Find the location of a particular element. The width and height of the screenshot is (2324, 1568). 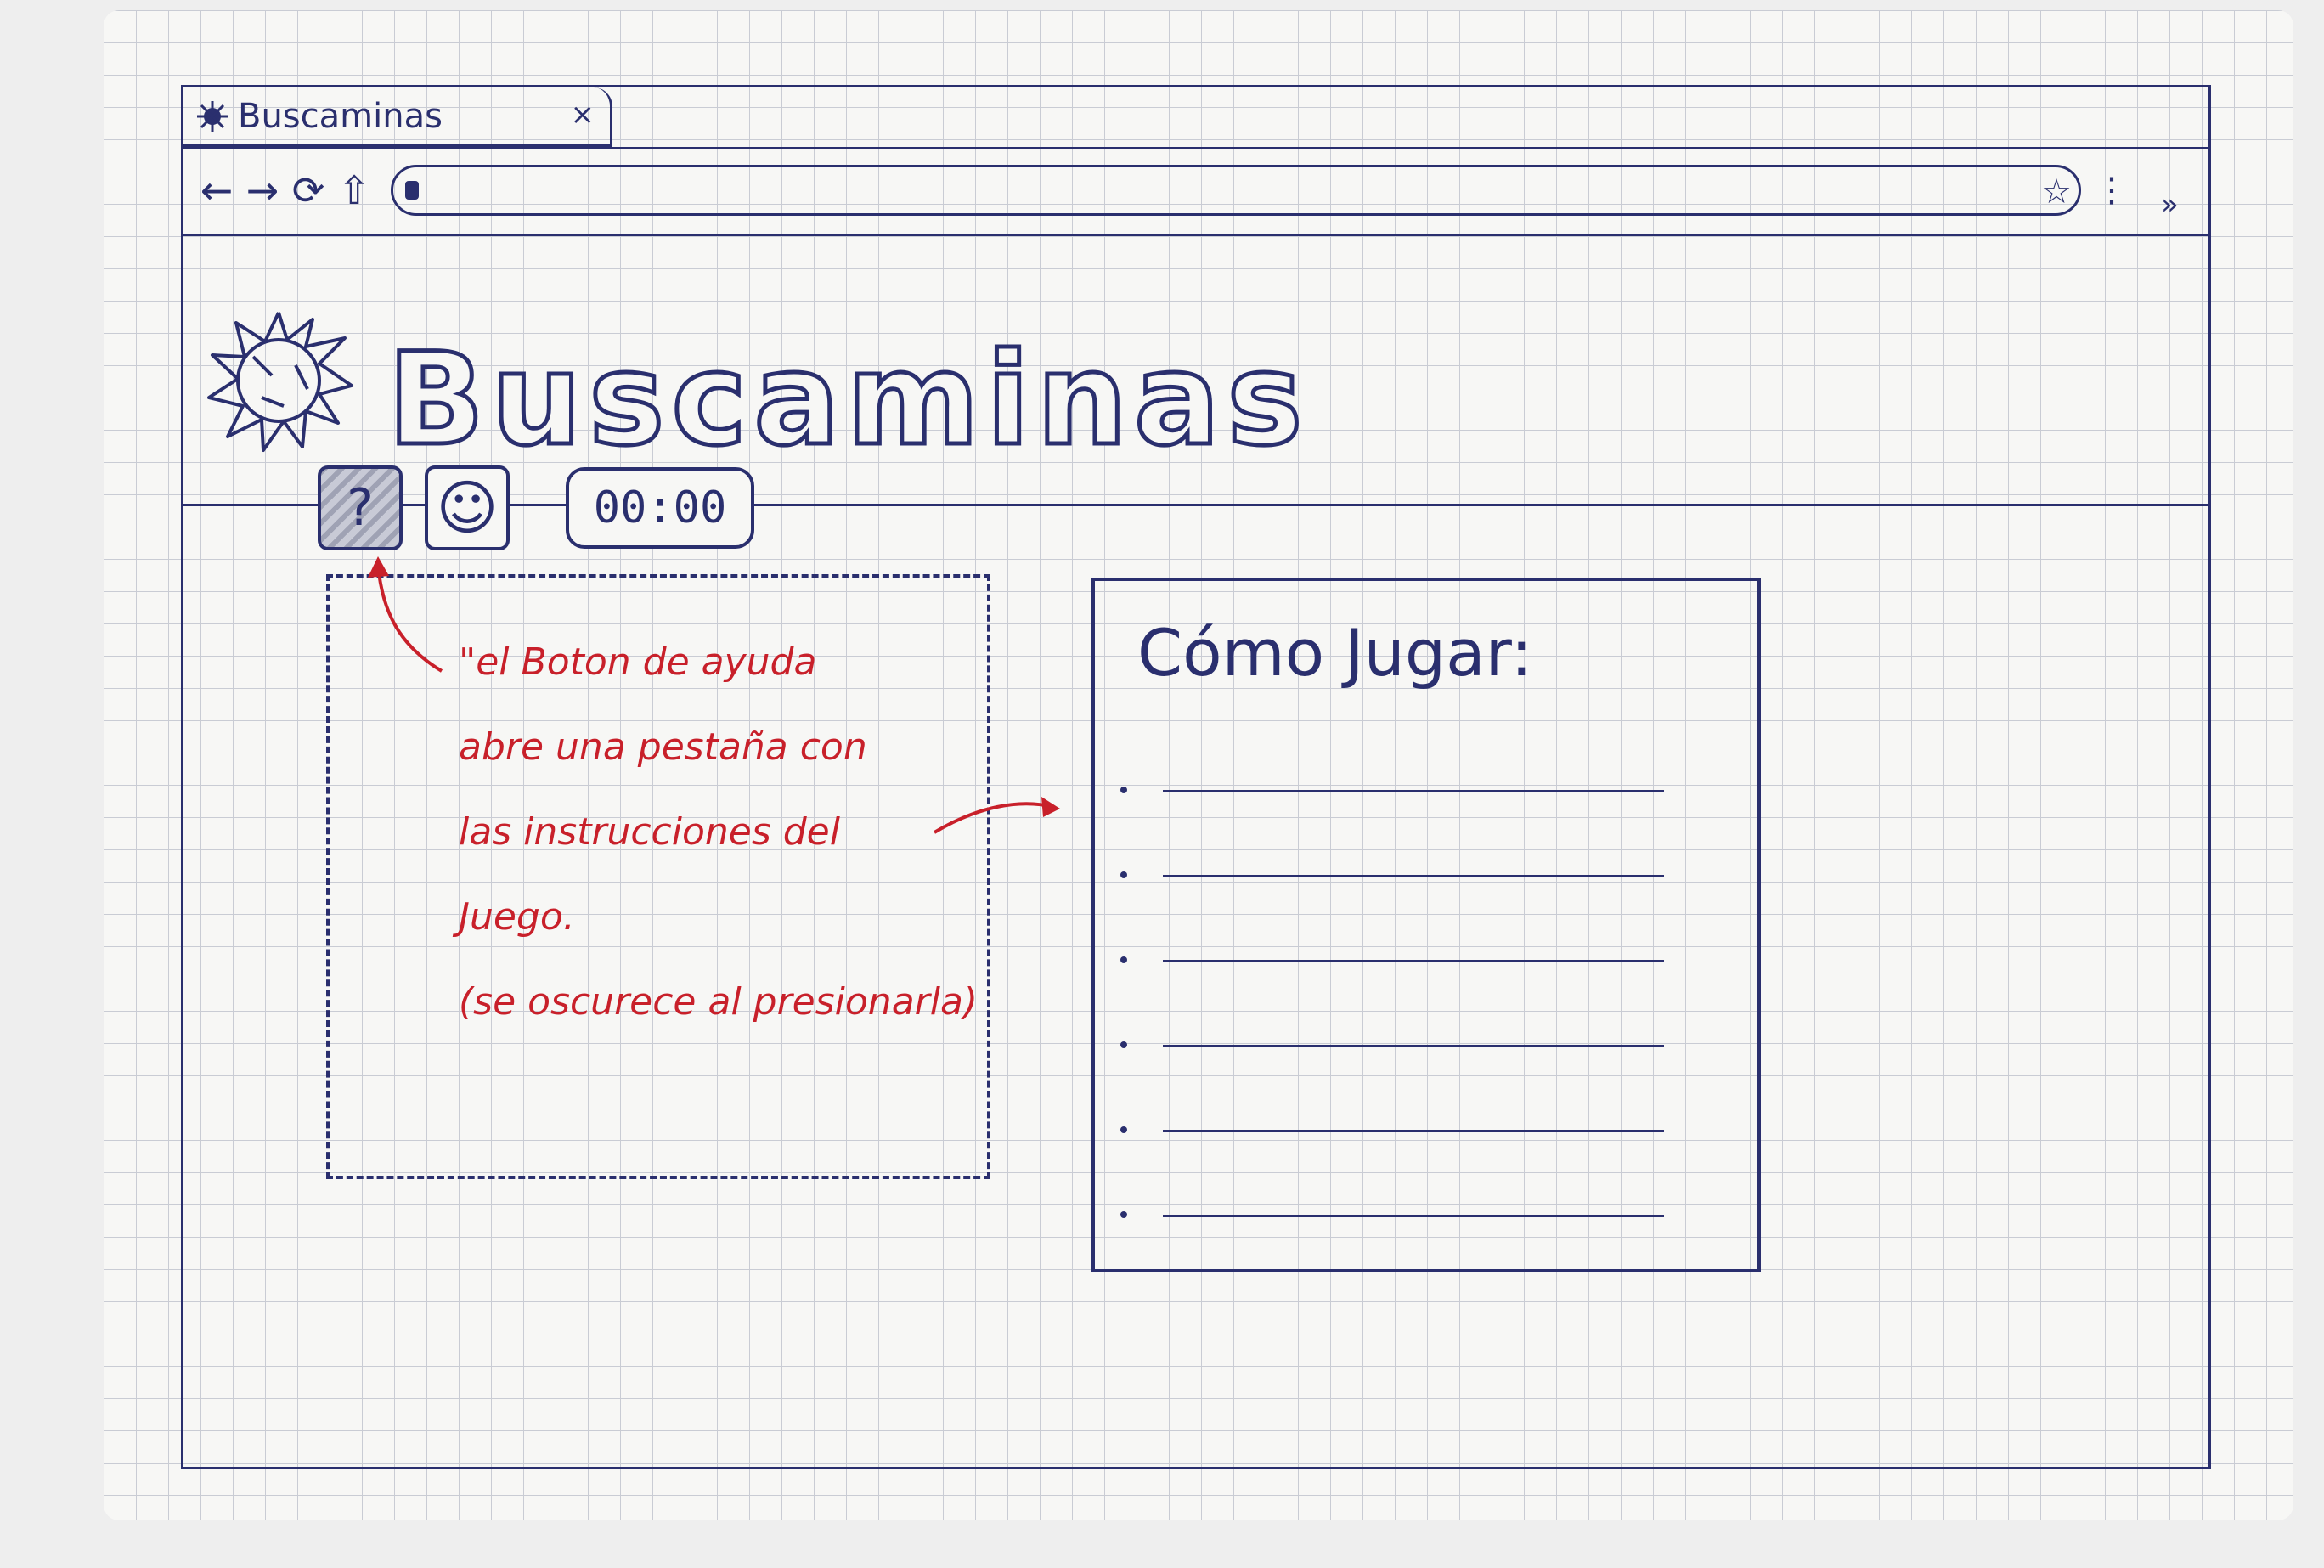

annotation-line: Juego. is located at coordinates (517, 917).